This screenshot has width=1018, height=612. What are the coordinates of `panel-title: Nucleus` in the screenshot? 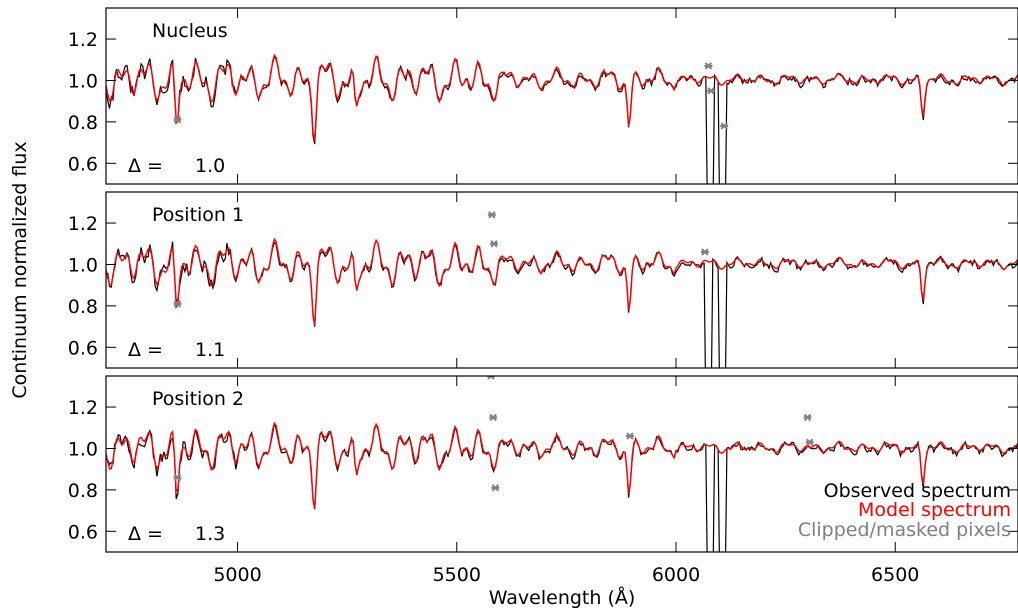 It's located at (190, 31).